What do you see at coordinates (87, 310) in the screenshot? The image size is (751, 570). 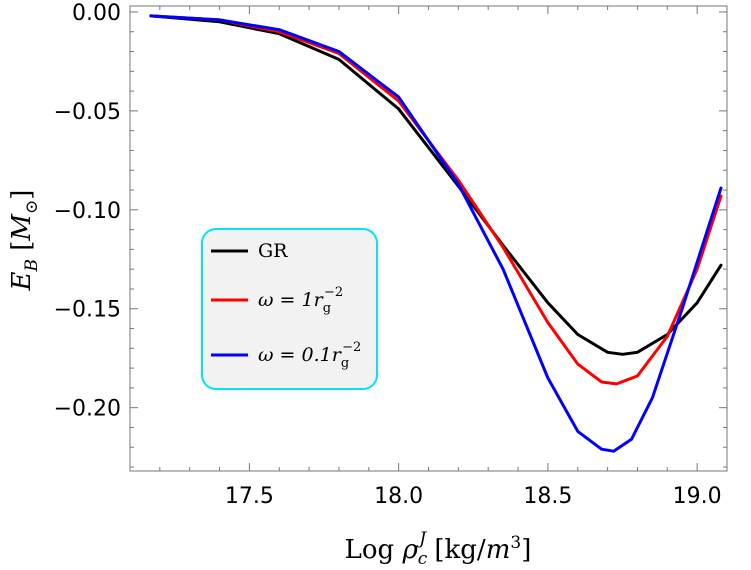 I see `y-tick-label: −0.15` at bounding box center [87, 310].